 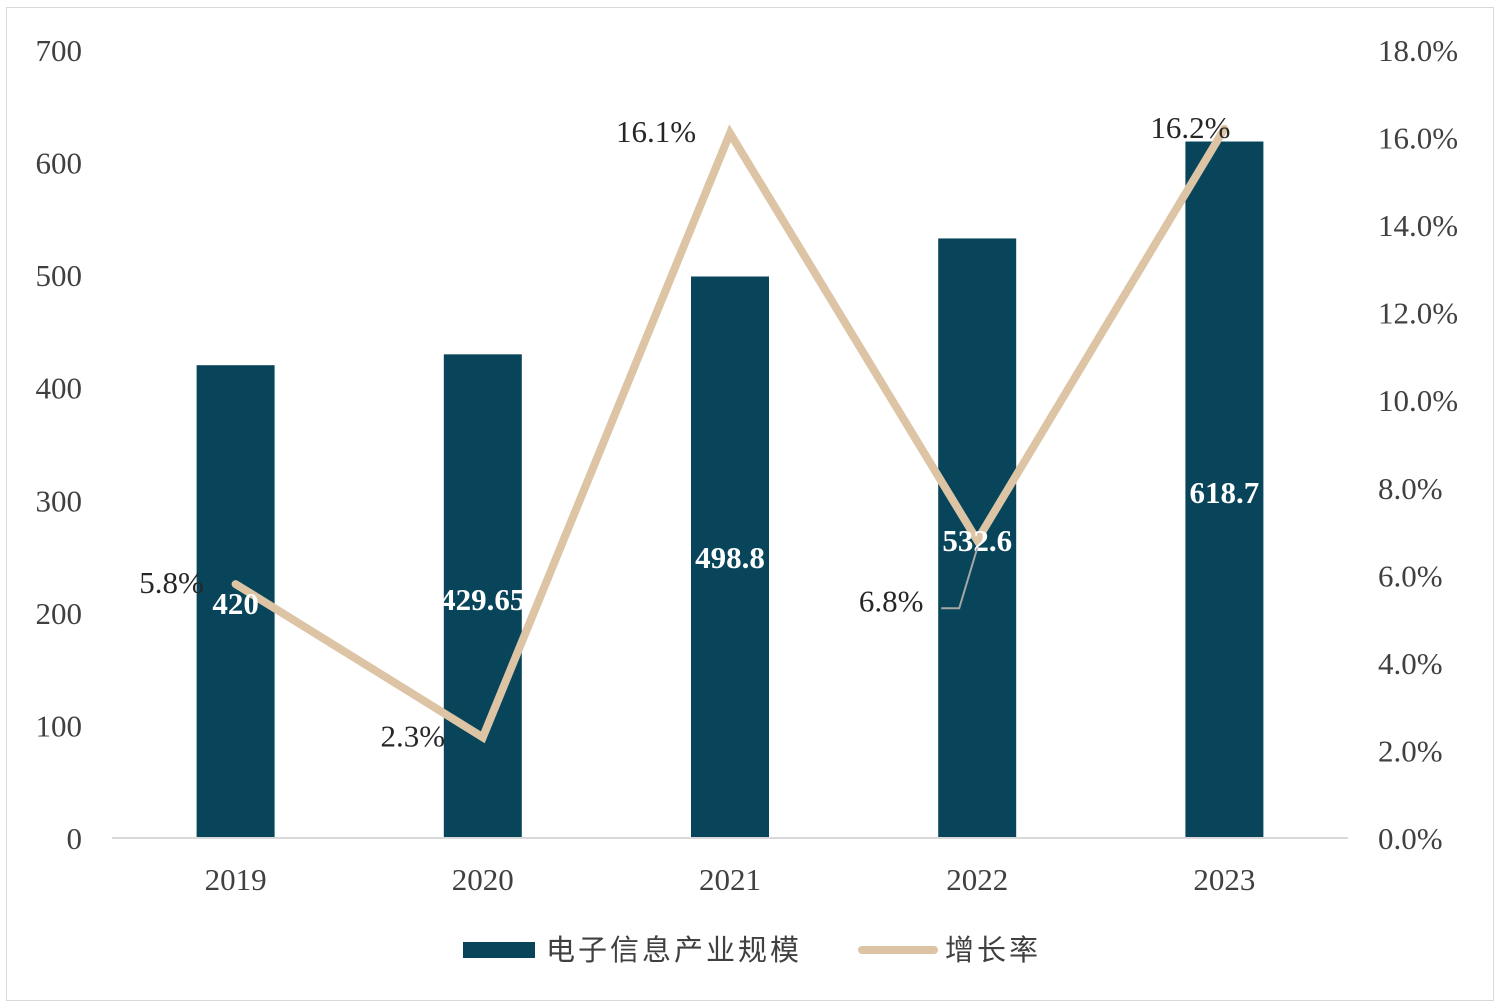 I want to click on bar-value-labels: 420 429.65 498.8 532.6 618.7, so click(x=735, y=548).